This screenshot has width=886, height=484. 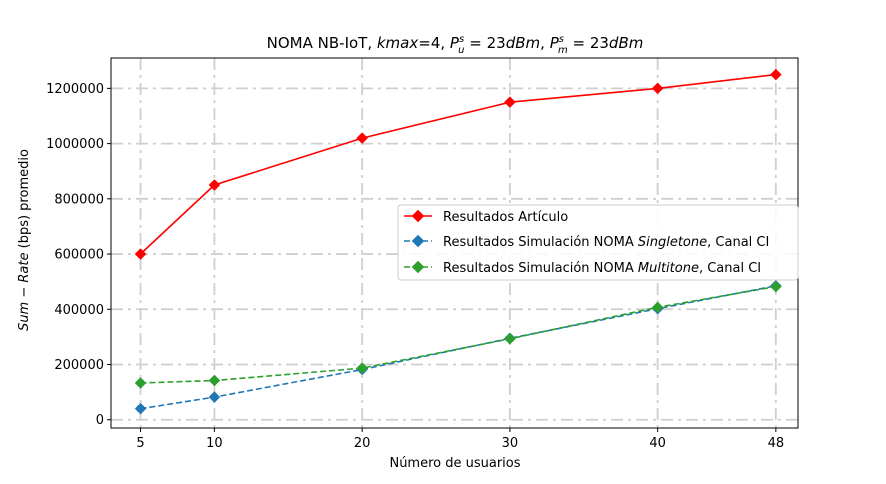 I want to click on legend-marker-multitone, so click(x=418, y=267).